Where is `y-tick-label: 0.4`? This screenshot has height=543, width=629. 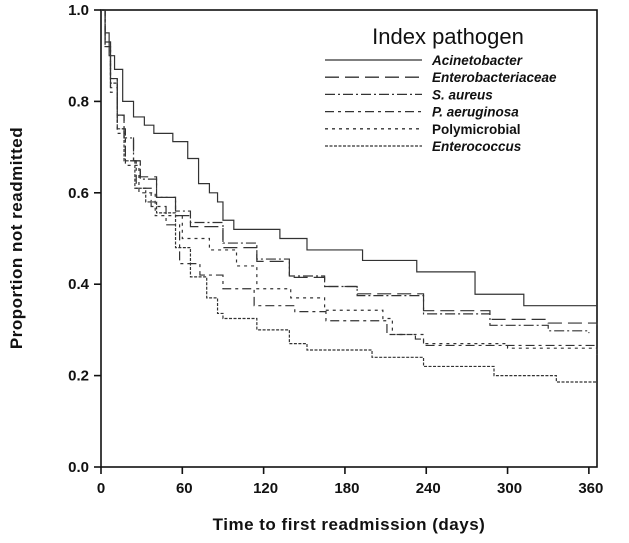
y-tick-label: 0.4 is located at coordinates (79, 284).